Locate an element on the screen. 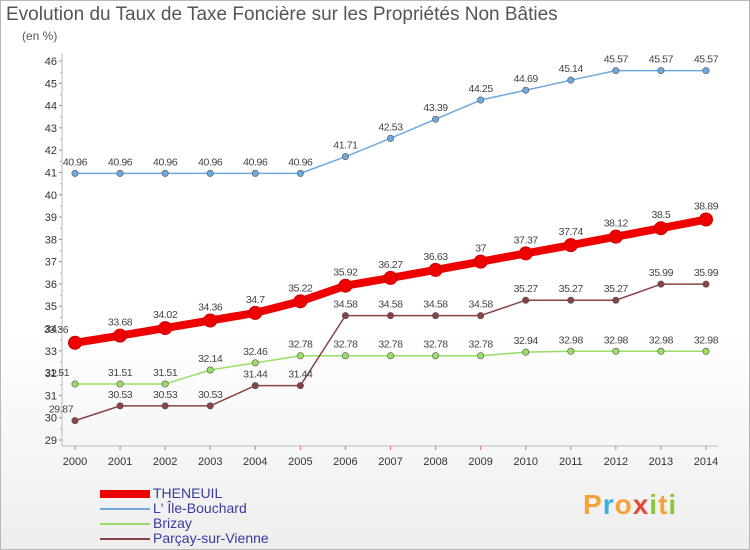  data-label: 31.51 is located at coordinates (57, 373).